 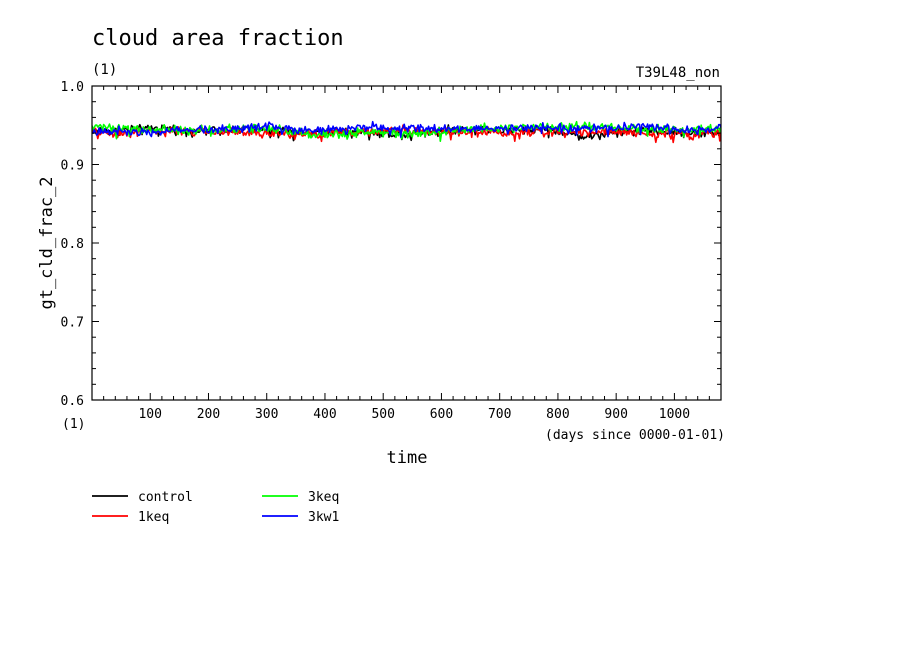 I want to click on x-tick-label: 700, so click(x=499, y=414).